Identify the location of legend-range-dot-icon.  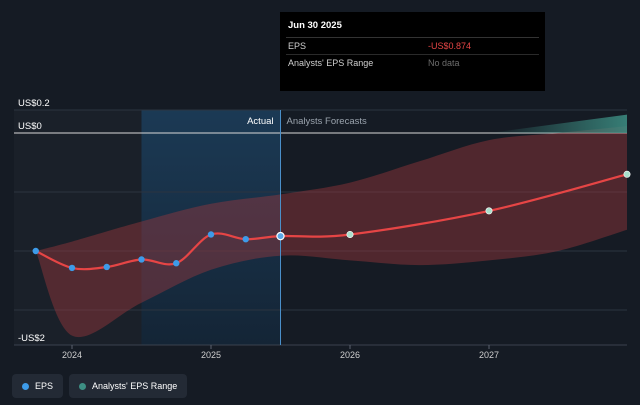
(83, 386).